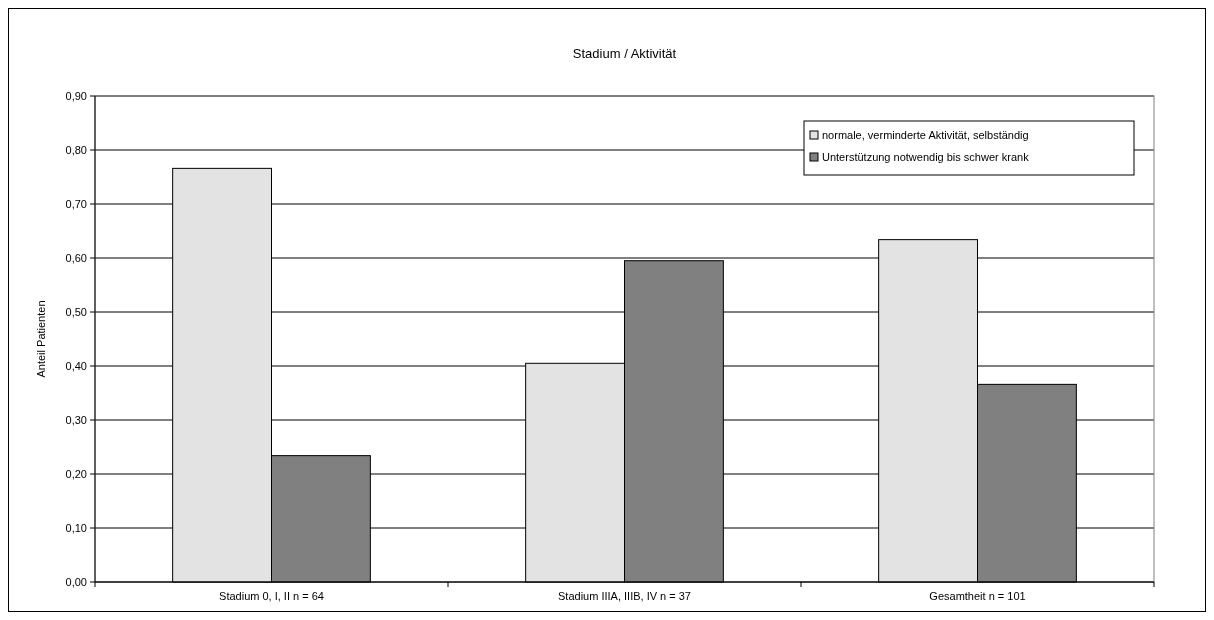  What do you see at coordinates (76, 311) in the screenshot?
I see `y-tick-label: 0,50` at bounding box center [76, 311].